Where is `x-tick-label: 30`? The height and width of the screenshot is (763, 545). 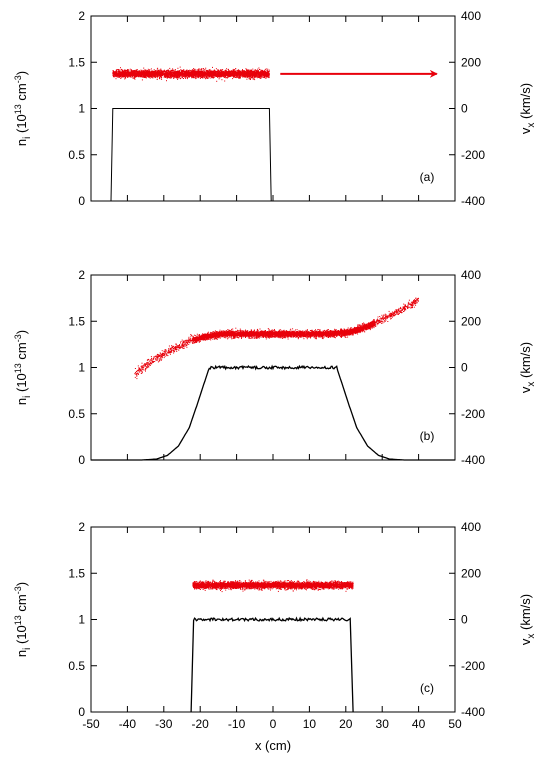
x-tick-label: 30 is located at coordinates (383, 724).